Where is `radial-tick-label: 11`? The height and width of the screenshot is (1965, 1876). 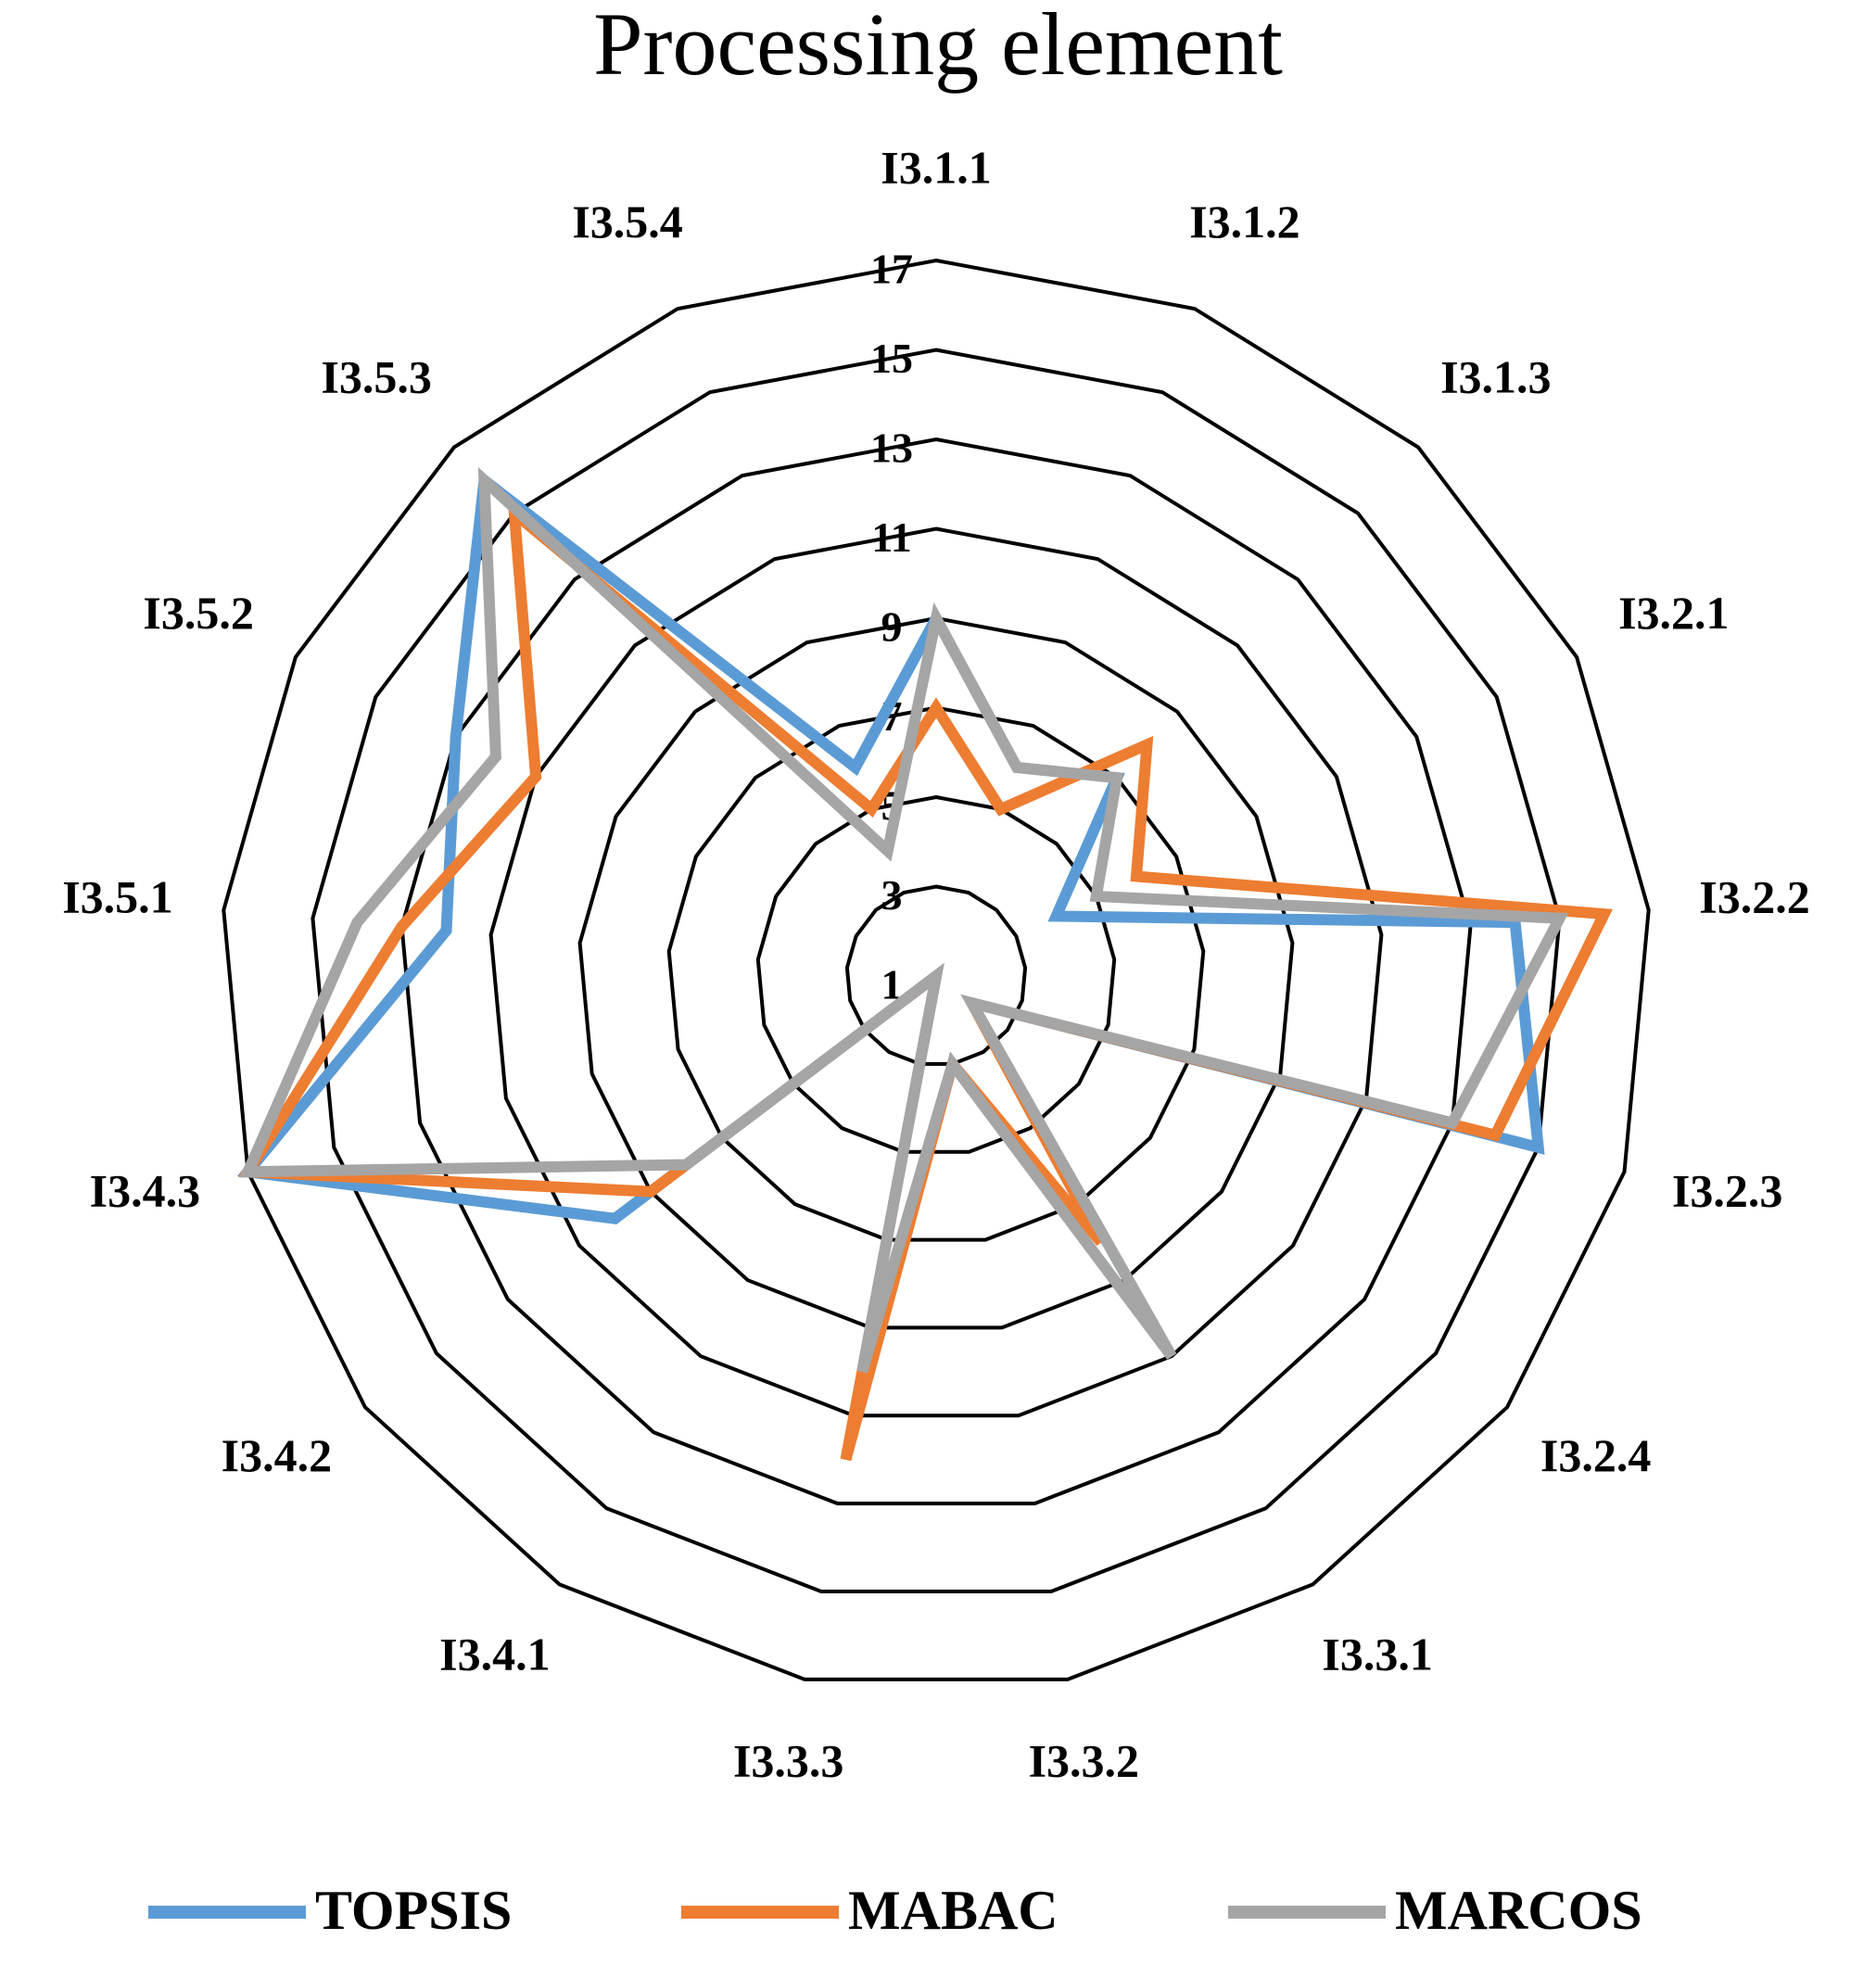 radial-tick-label: 11 is located at coordinates (891, 537).